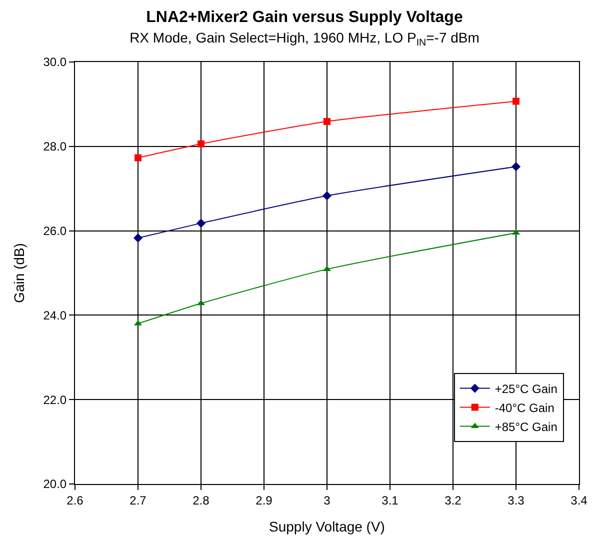  What do you see at coordinates (55, 399) in the screenshot?
I see `y-tick-label: 22.0` at bounding box center [55, 399].